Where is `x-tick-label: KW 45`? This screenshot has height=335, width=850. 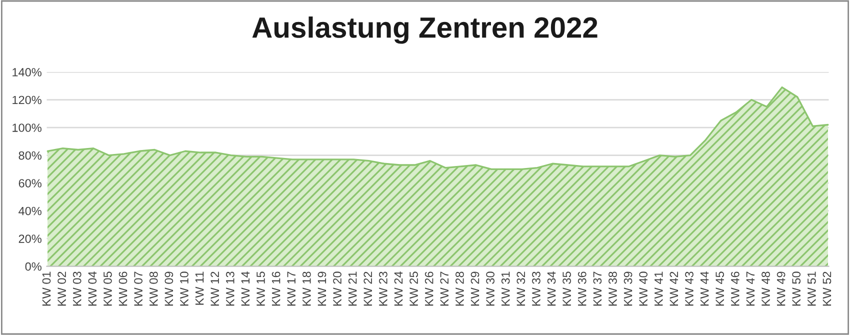
x-tick-label: KW 45 is located at coordinates (720, 289).